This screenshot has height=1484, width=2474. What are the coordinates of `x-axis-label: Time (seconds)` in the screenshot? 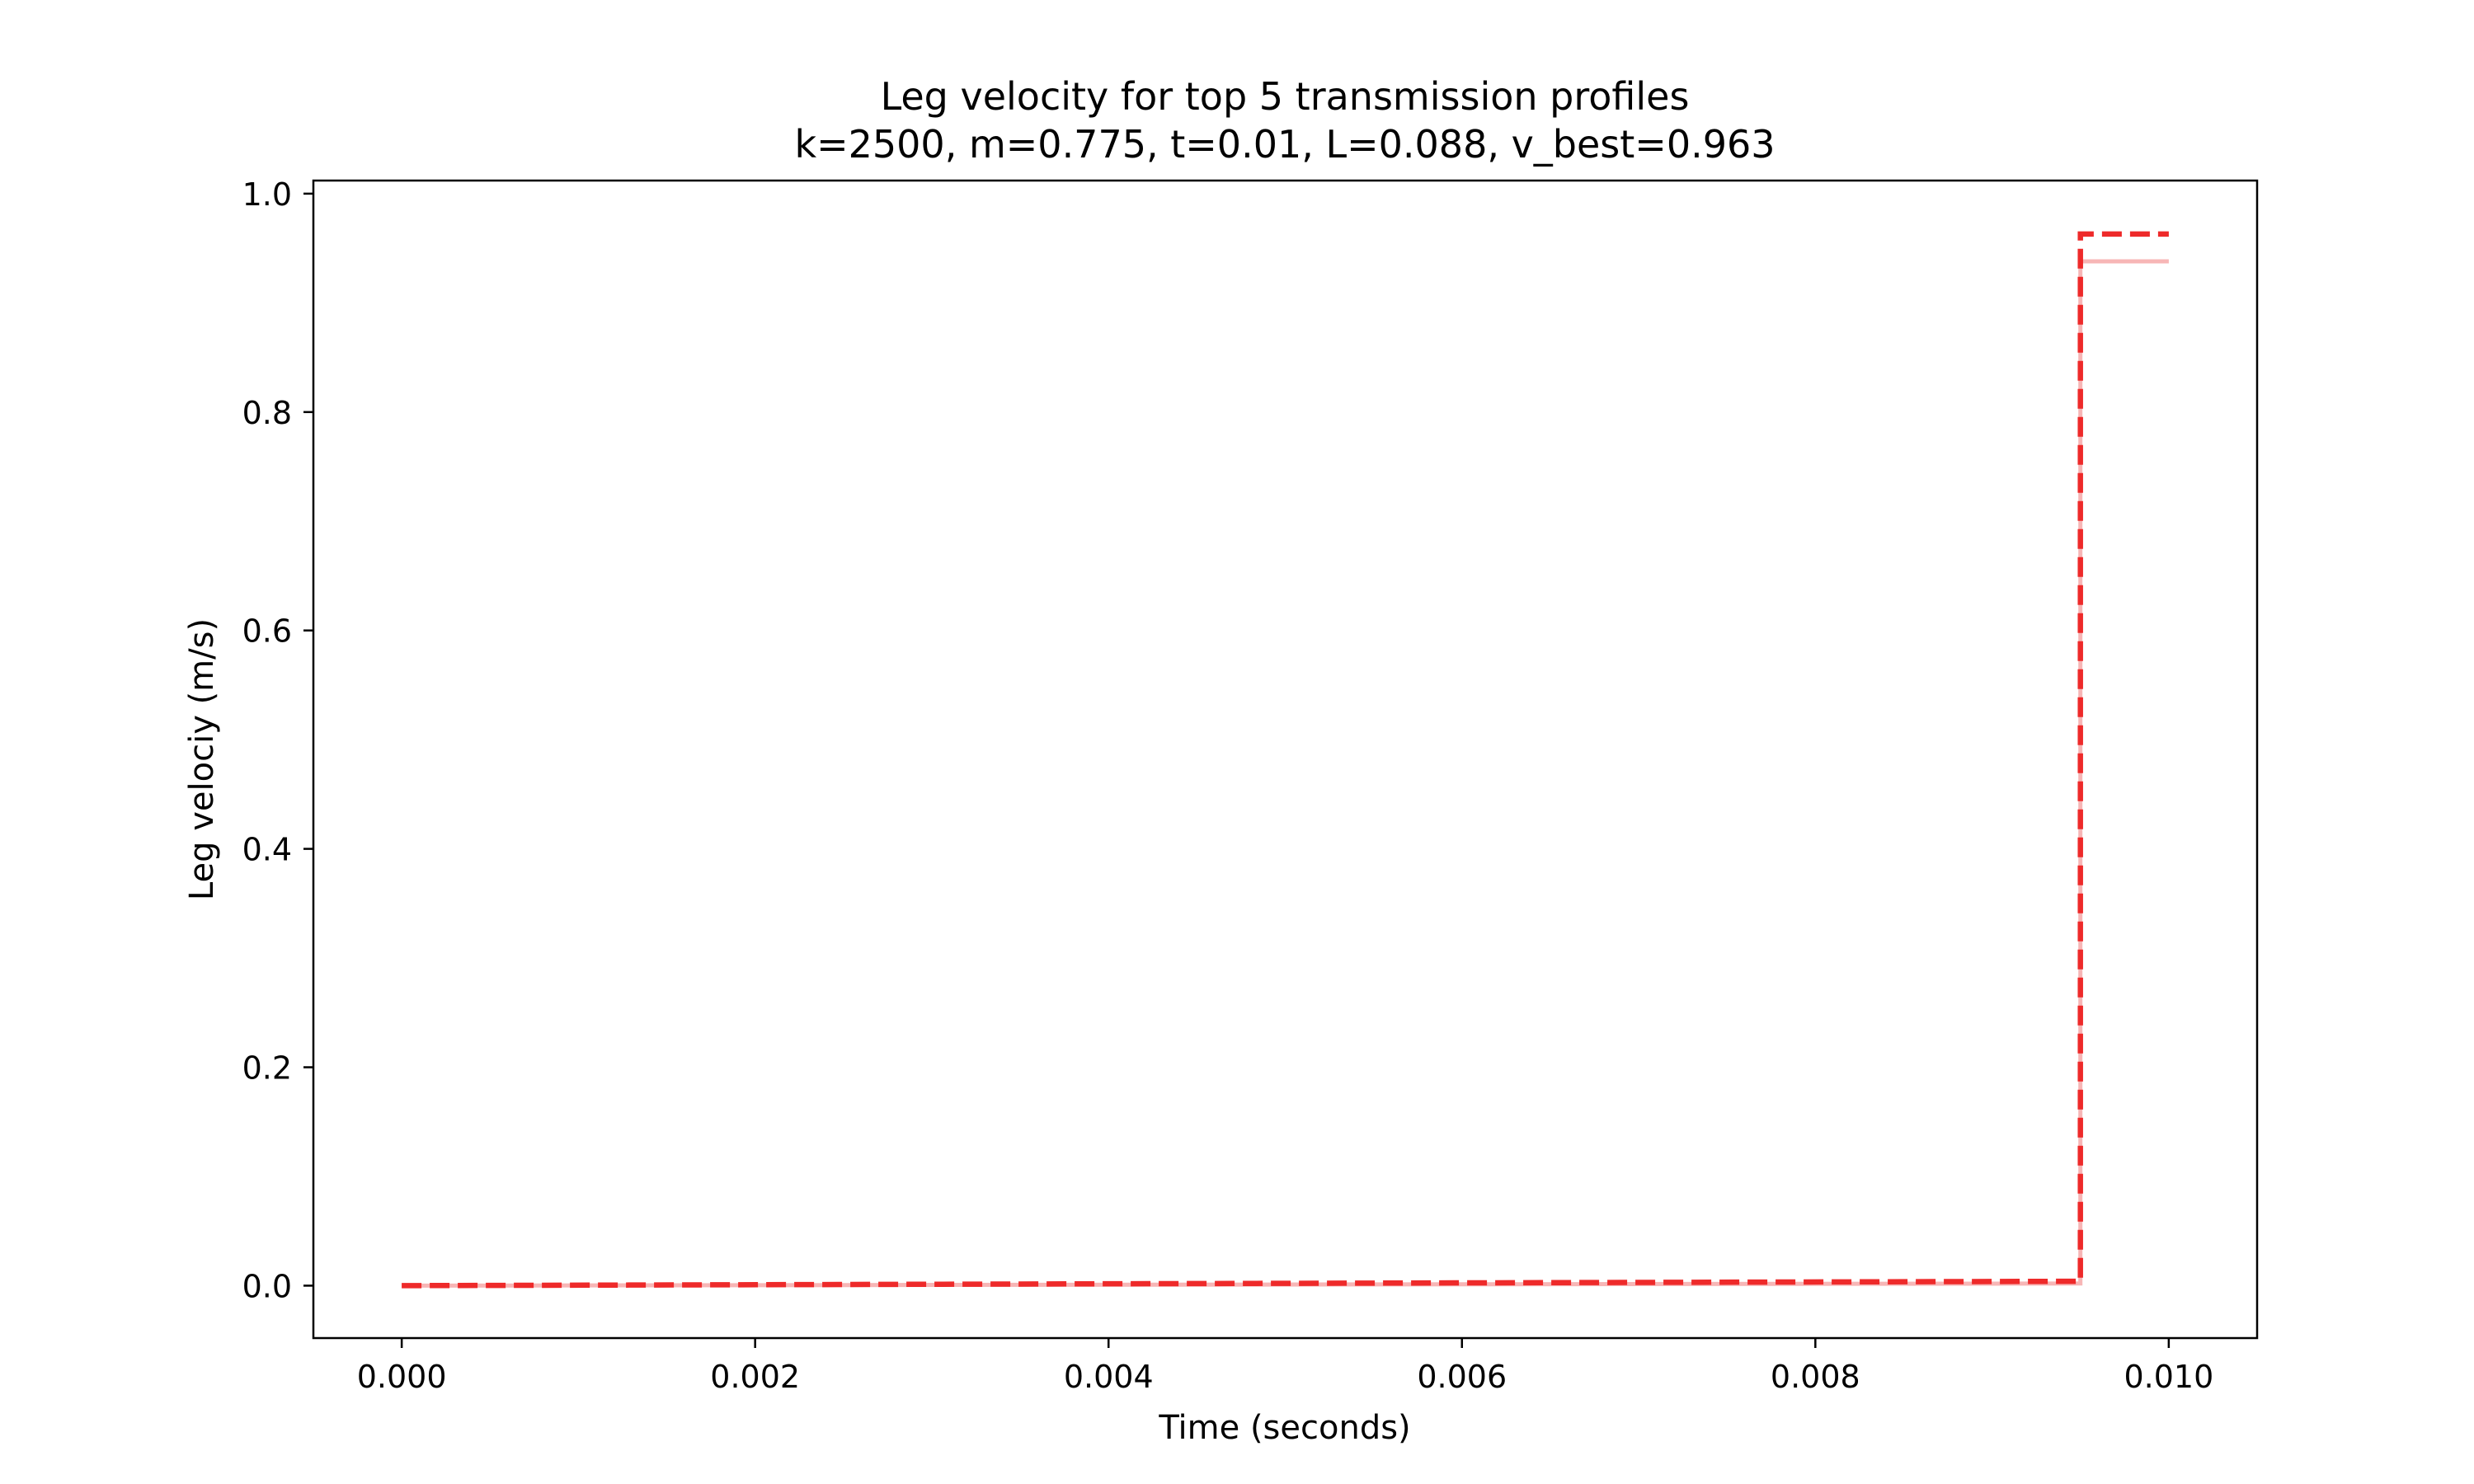 It's located at (1284, 1428).